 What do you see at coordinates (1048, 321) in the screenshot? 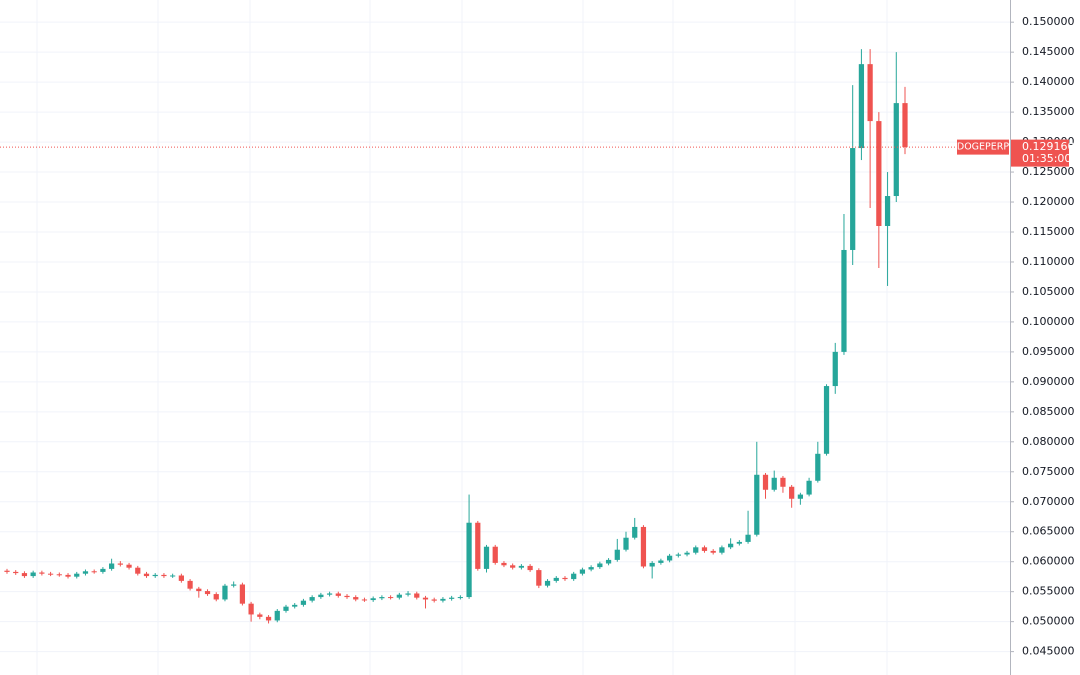
I see `y-tick-label: 0.100000` at bounding box center [1048, 321].